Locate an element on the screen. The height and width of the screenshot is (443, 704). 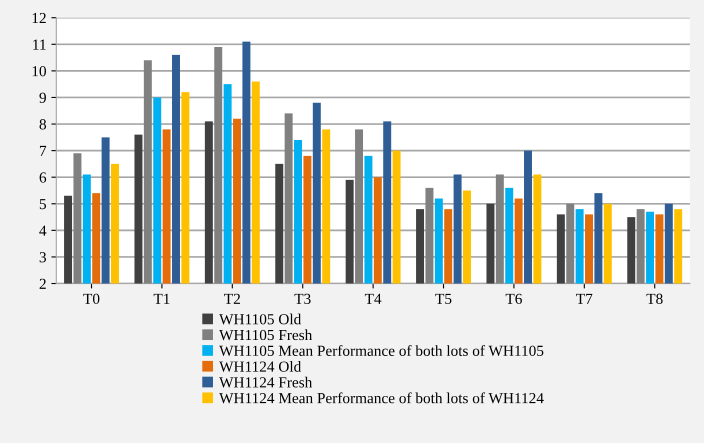
x-tick-label: T2 is located at coordinates (232, 299).